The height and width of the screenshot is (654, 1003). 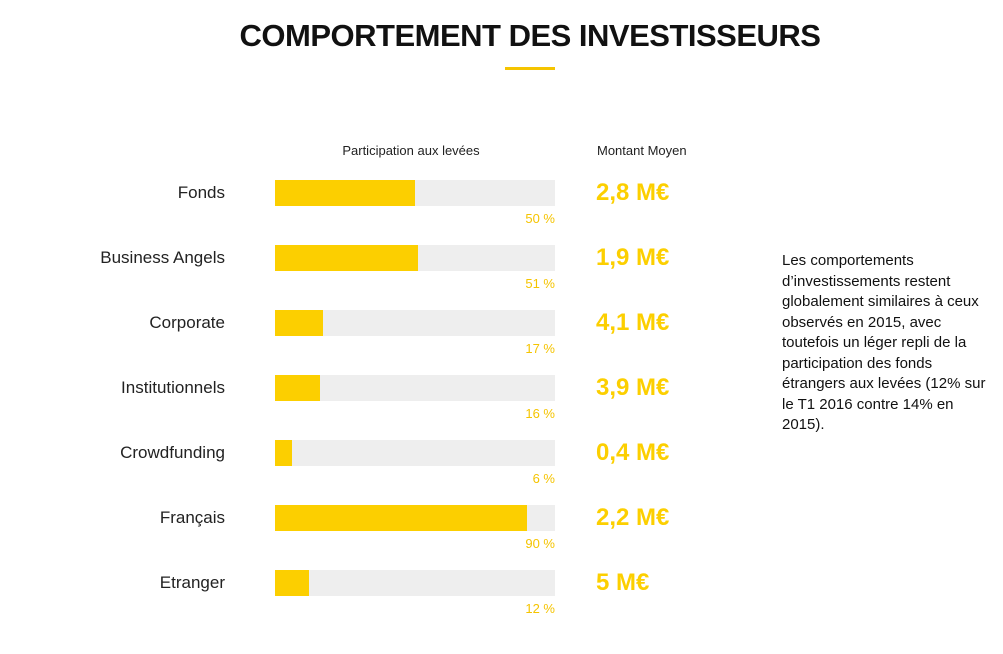 I want to click on category-label: Crowdfunding, so click(x=172, y=452).